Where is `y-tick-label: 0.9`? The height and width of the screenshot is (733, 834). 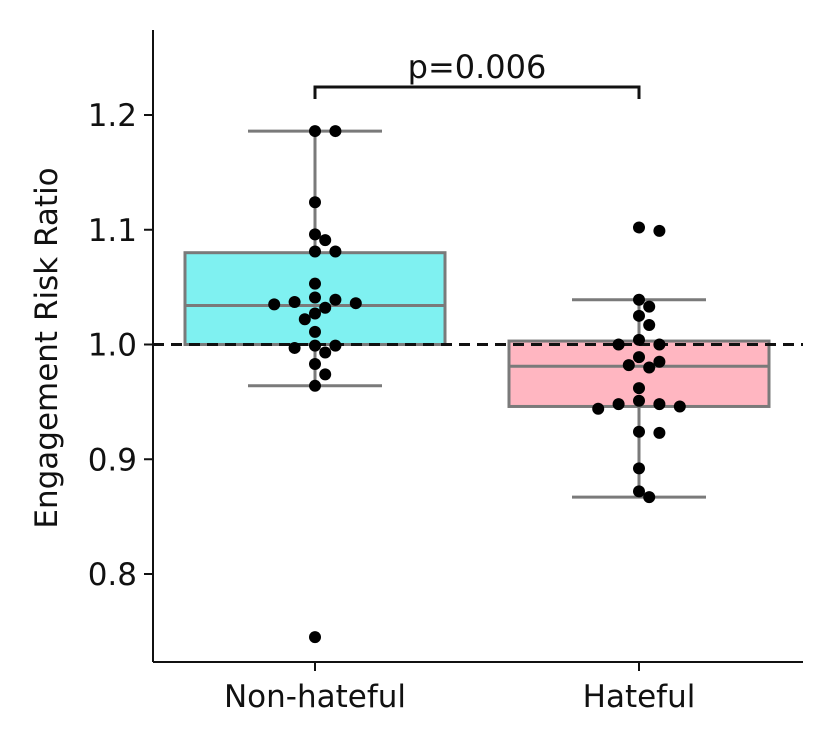
y-tick-label: 0.9 is located at coordinates (112, 460).